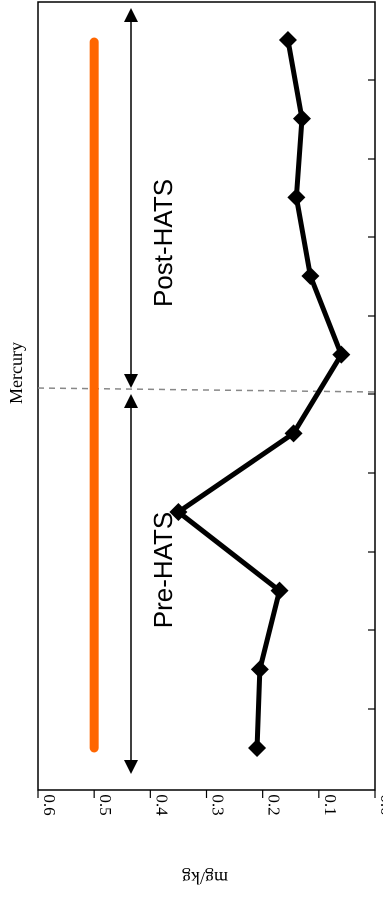 This screenshot has height=897, width=383. I want to click on pre-hats-arrow-head-top, so click(131, 401).